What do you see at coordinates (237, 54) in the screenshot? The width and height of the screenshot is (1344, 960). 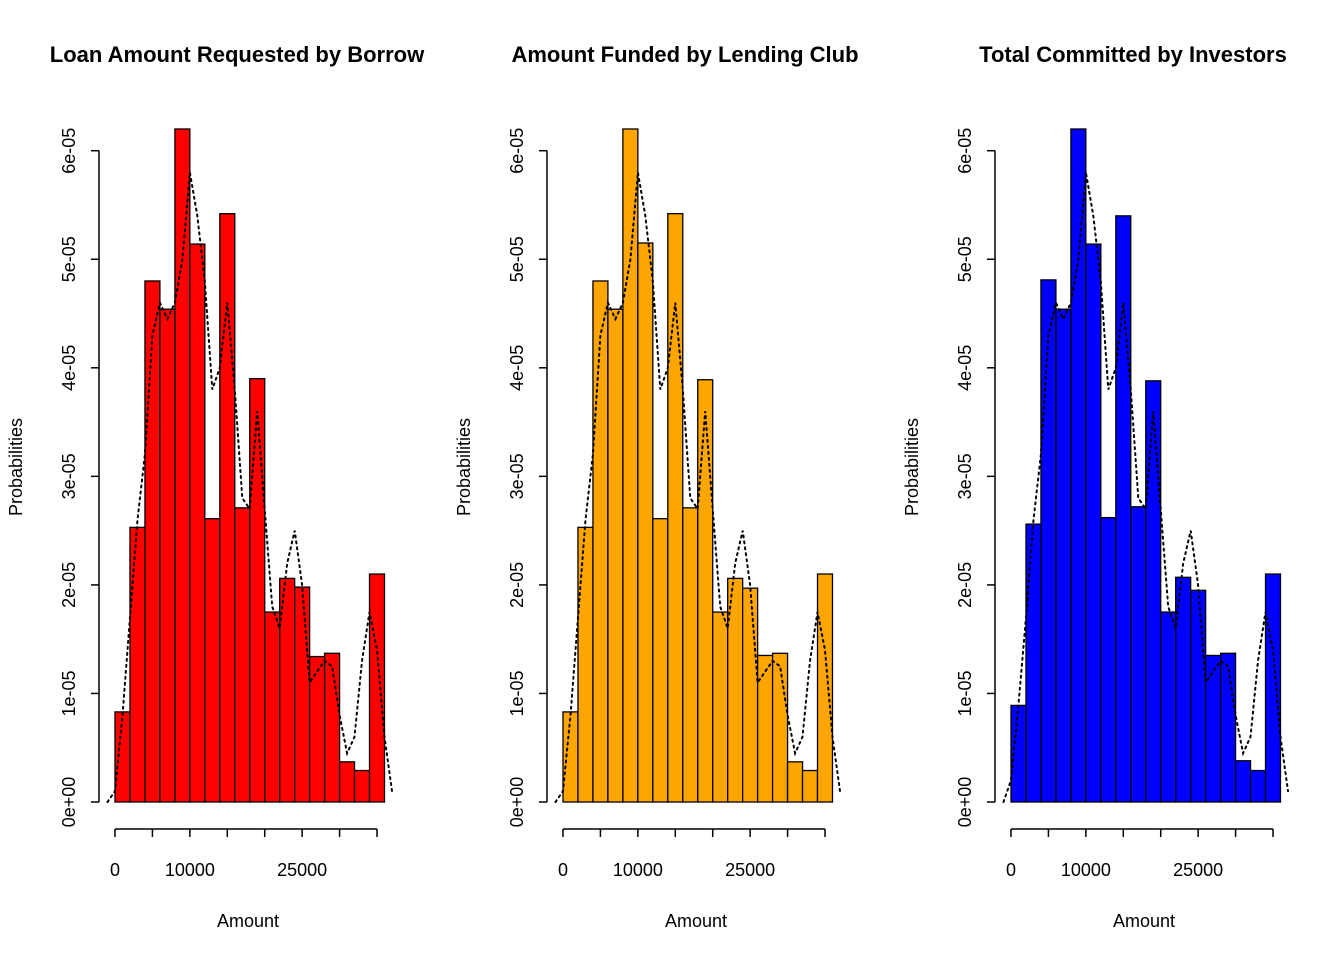 I see `chart-title: Loan Amount Requested by Borrow` at bounding box center [237, 54].